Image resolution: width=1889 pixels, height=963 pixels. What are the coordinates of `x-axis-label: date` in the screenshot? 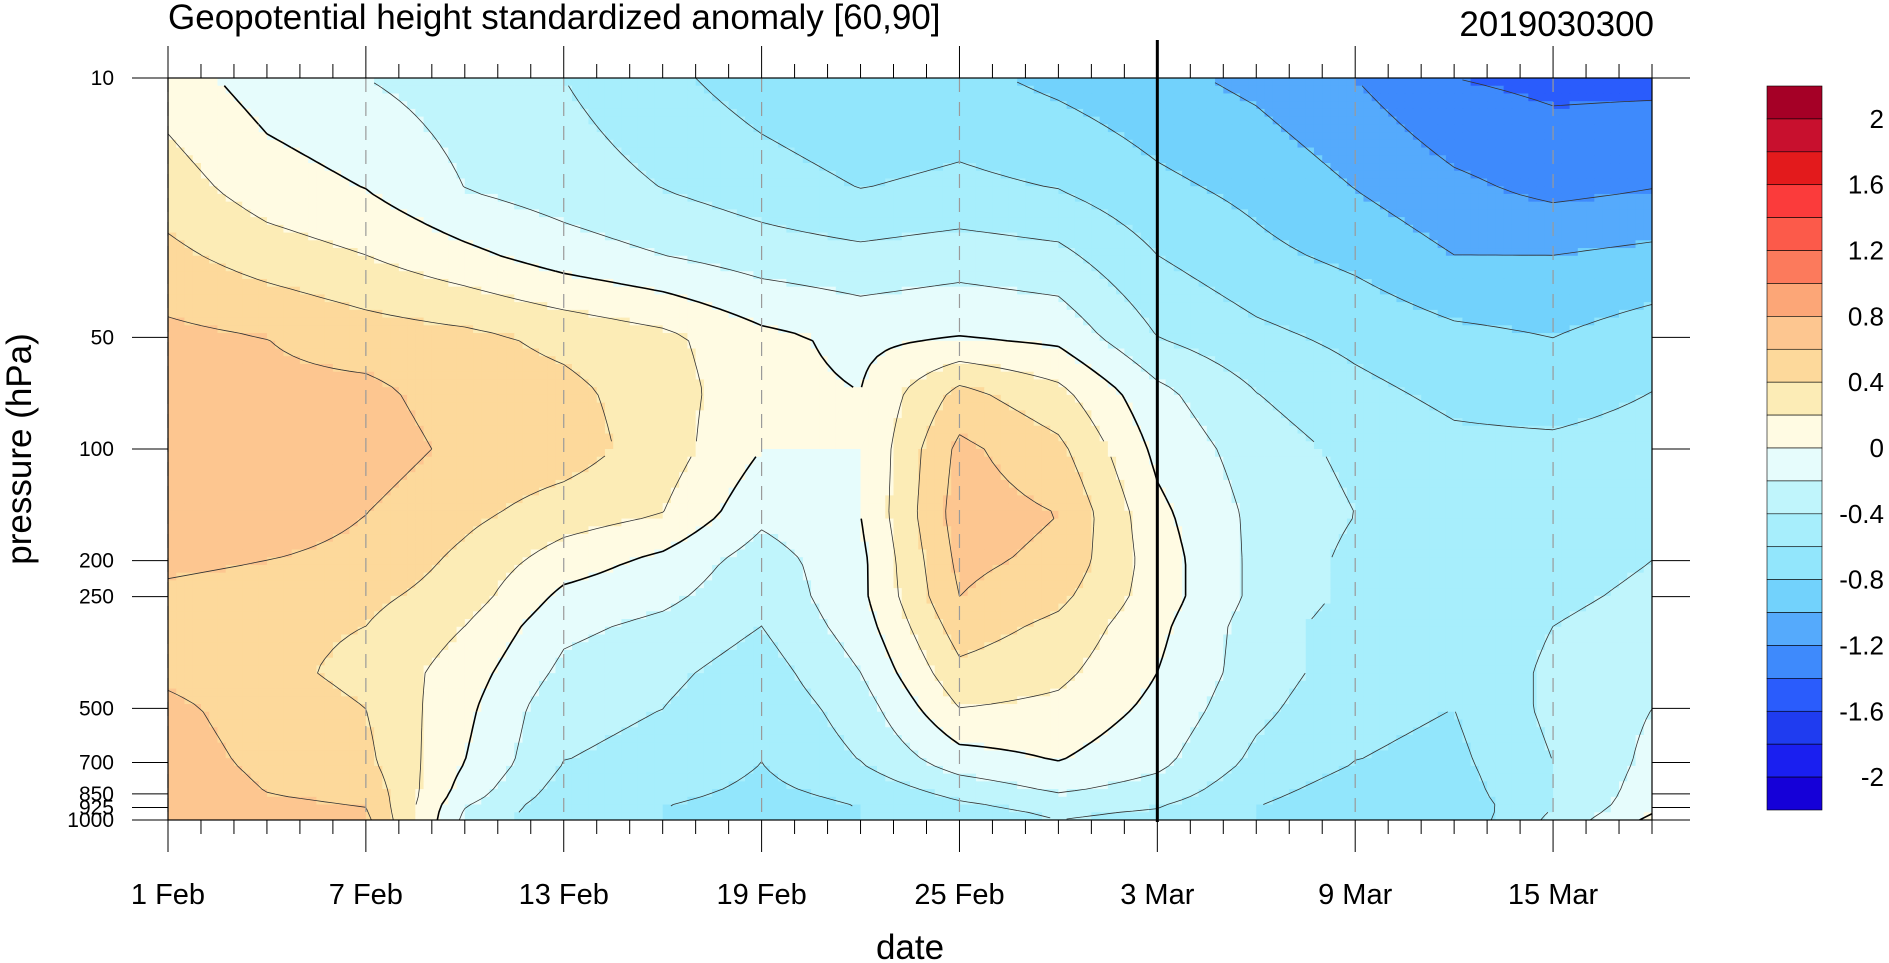 It's located at (910, 945).